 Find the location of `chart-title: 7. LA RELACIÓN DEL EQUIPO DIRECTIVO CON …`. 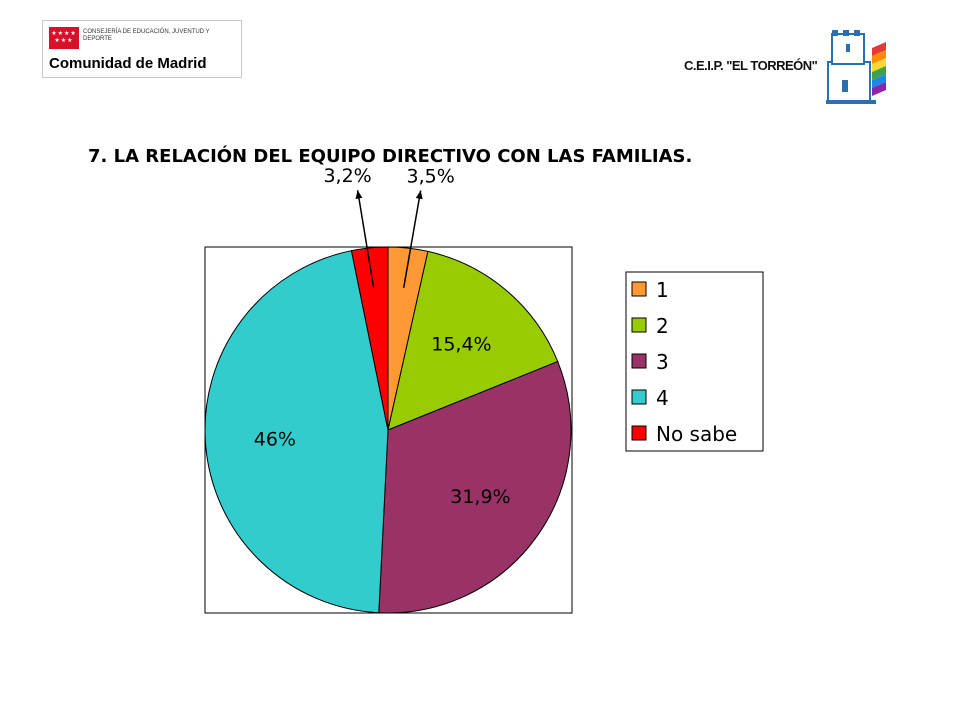

chart-title: 7. LA RELACIÓN DEL EQUIPO DIRECTIVO CON … is located at coordinates (390, 156).